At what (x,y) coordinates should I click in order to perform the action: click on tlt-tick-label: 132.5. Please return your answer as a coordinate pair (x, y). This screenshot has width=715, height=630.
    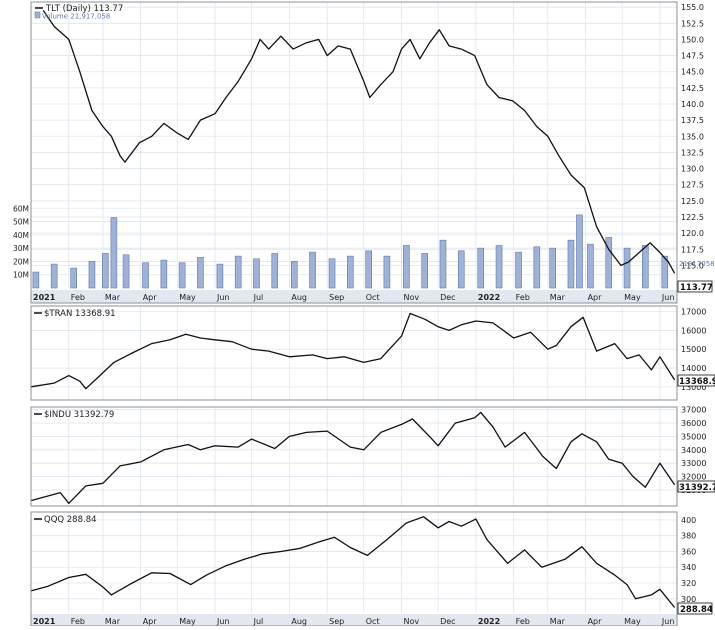
    Looking at the image, I should click on (692, 152).